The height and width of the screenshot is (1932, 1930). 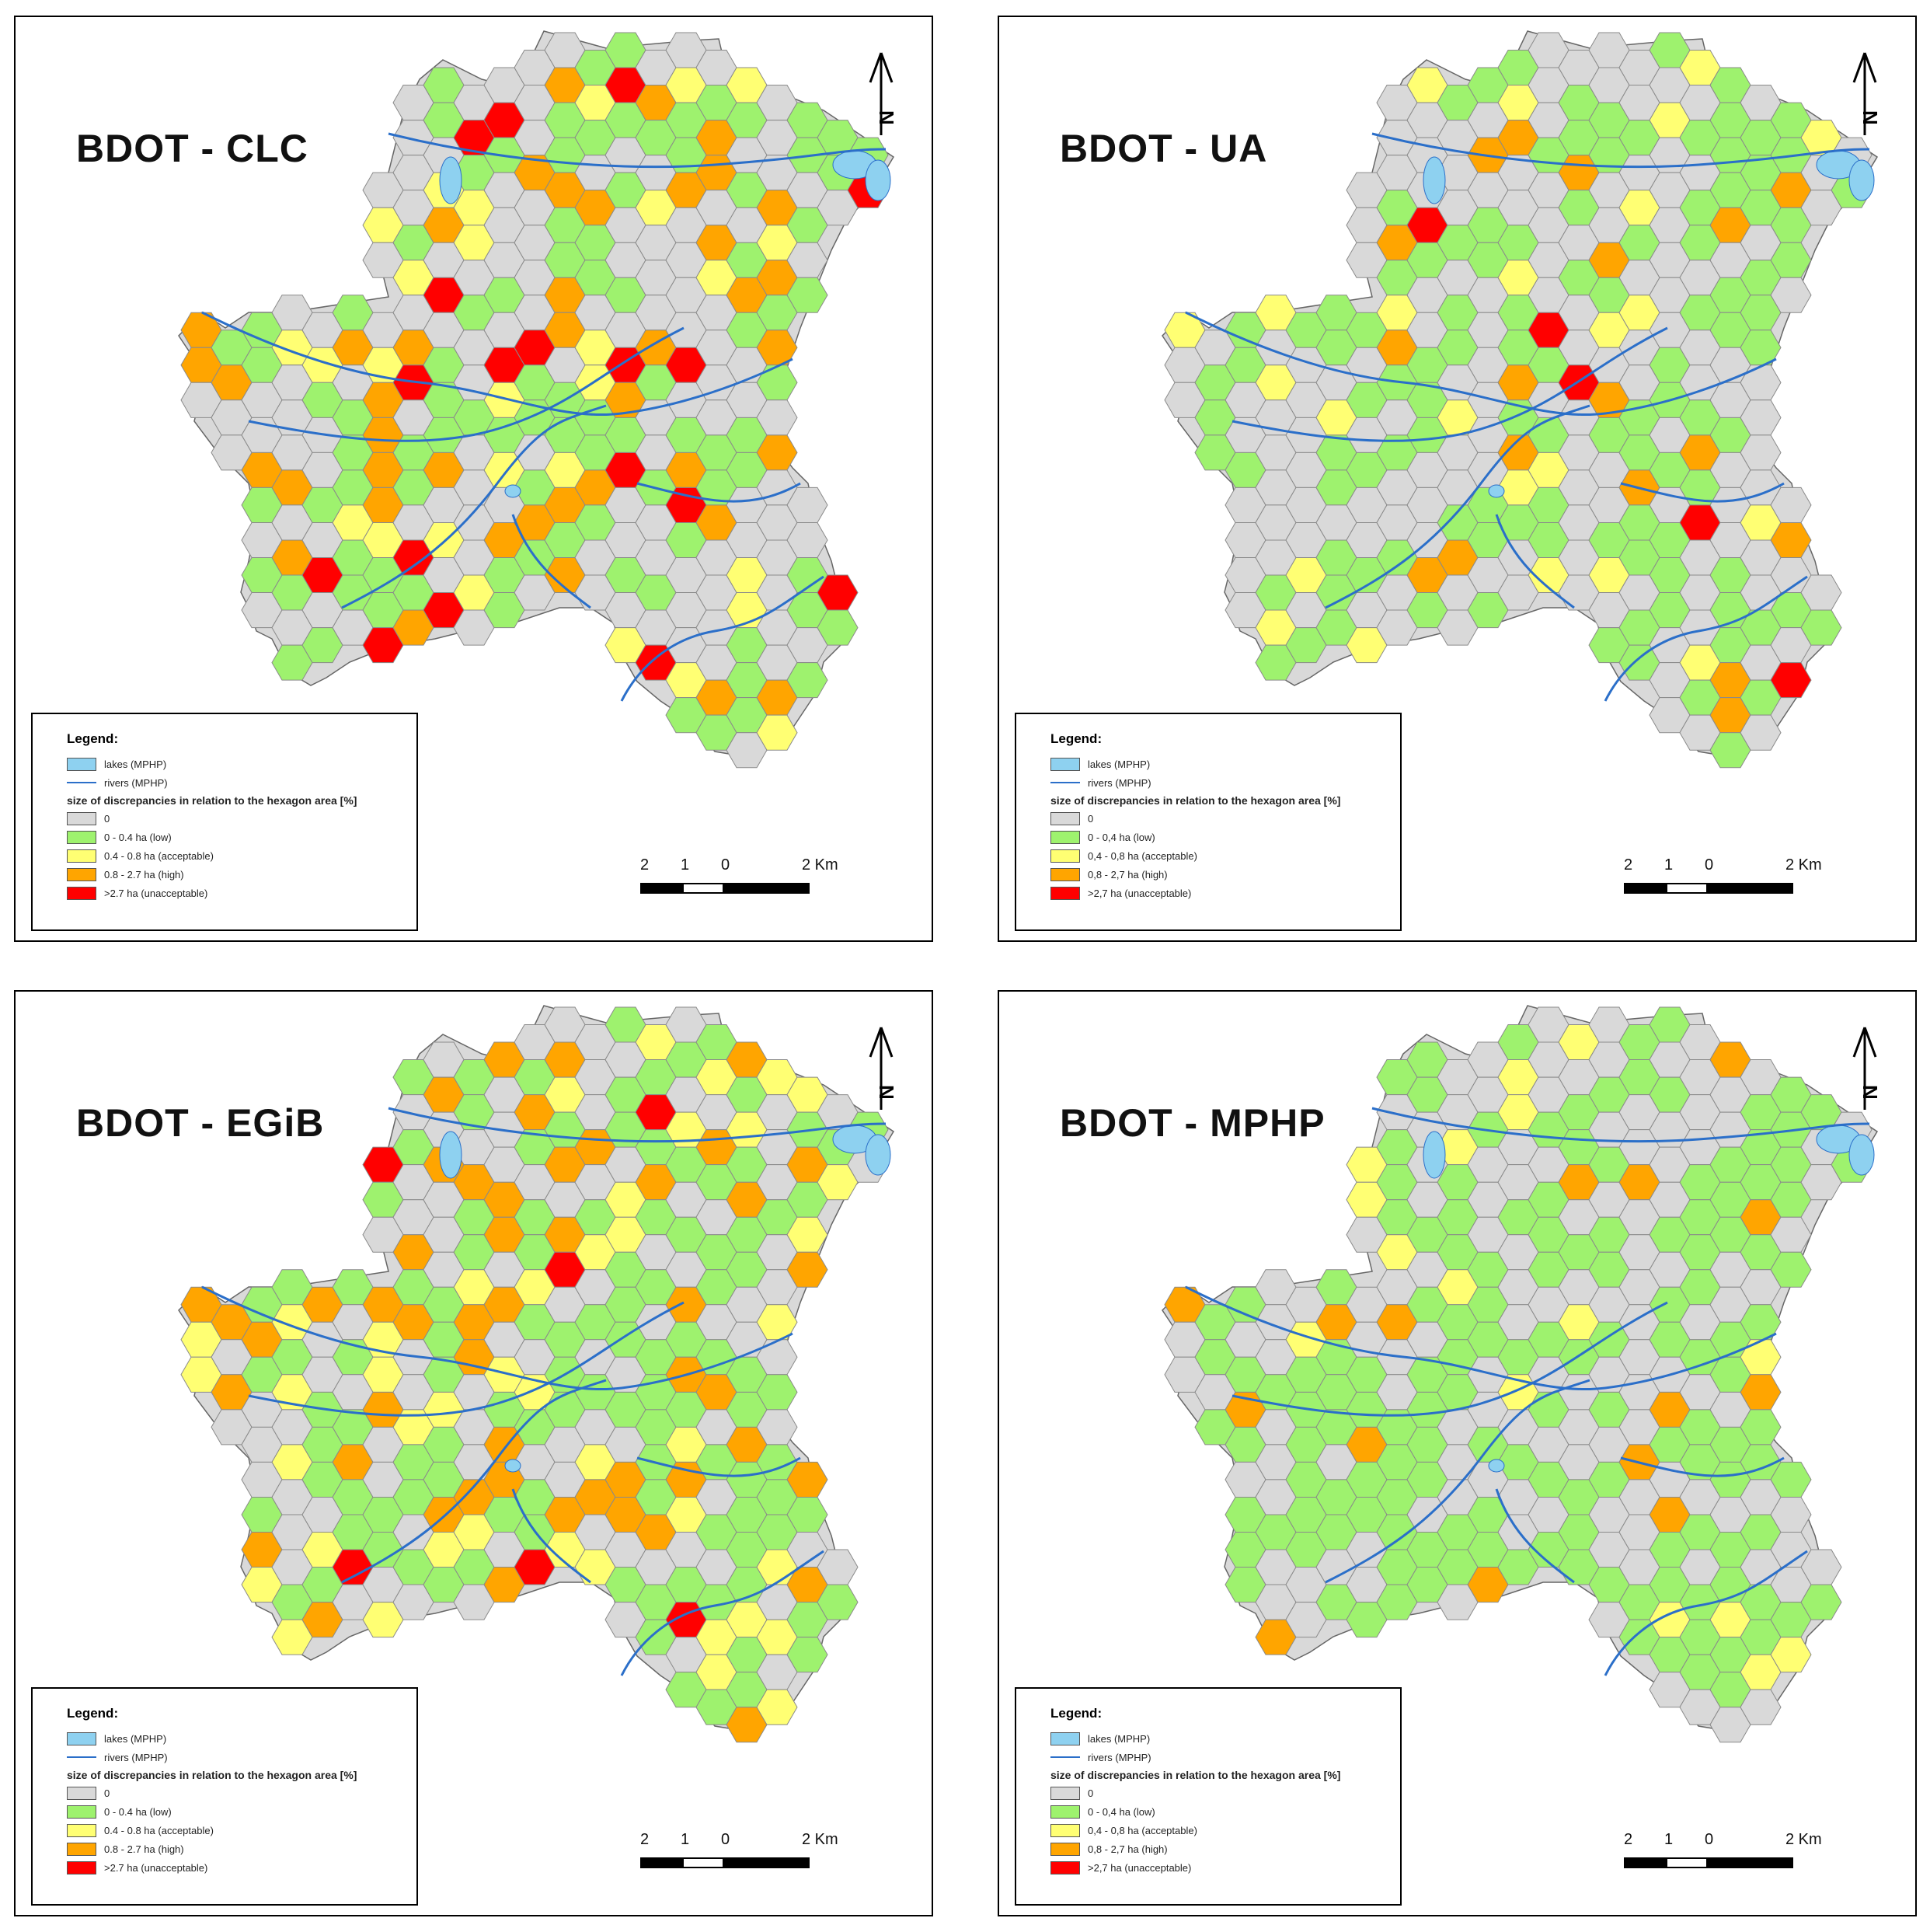 What do you see at coordinates (138, 1811) in the screenshot?
I see `class-label: 0 - 0.4 ha (low)` at bounding box center [138, 1811].